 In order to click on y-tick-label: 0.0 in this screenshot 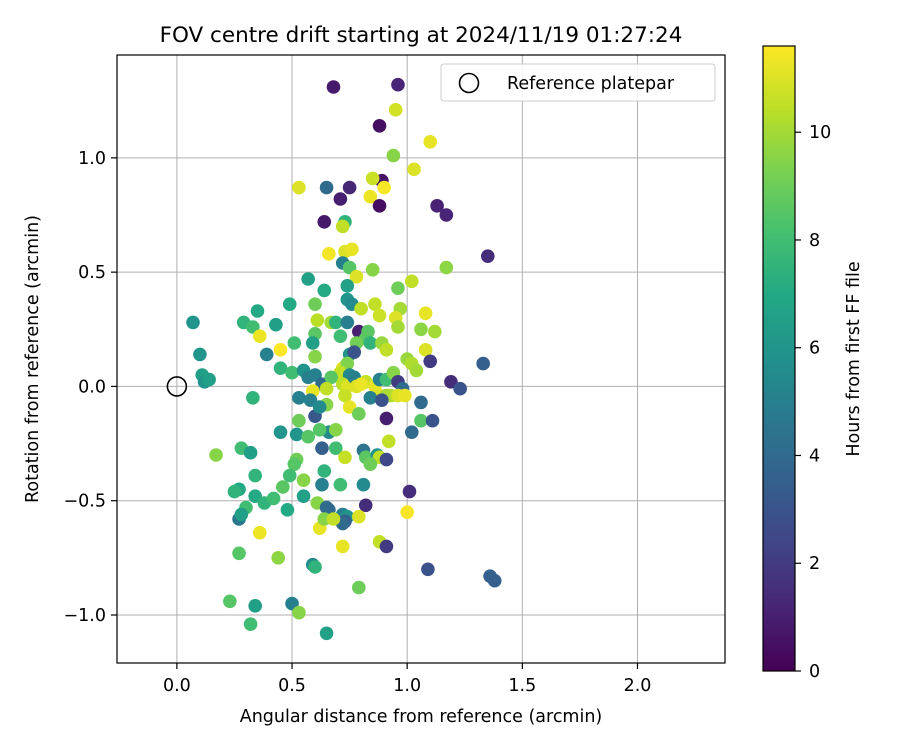, I will do `click(92, 387)`.